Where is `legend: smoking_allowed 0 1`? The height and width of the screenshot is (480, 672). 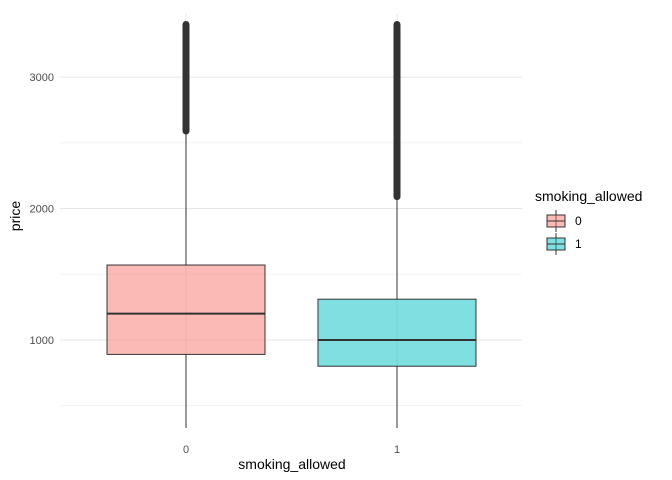 legend: smoking_allowed 0 1 is located at coordinates (588, 221).